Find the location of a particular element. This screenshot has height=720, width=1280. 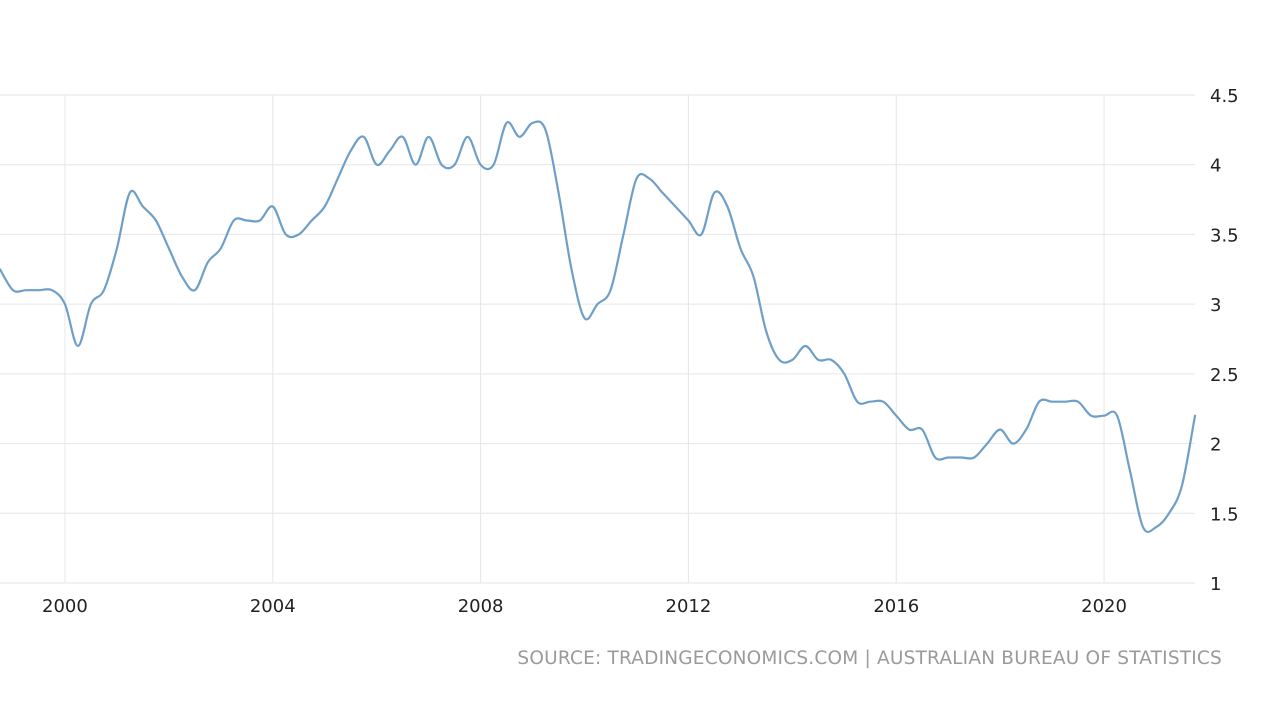

x-tick-label: 2008 is located at coordinates (481, 606).